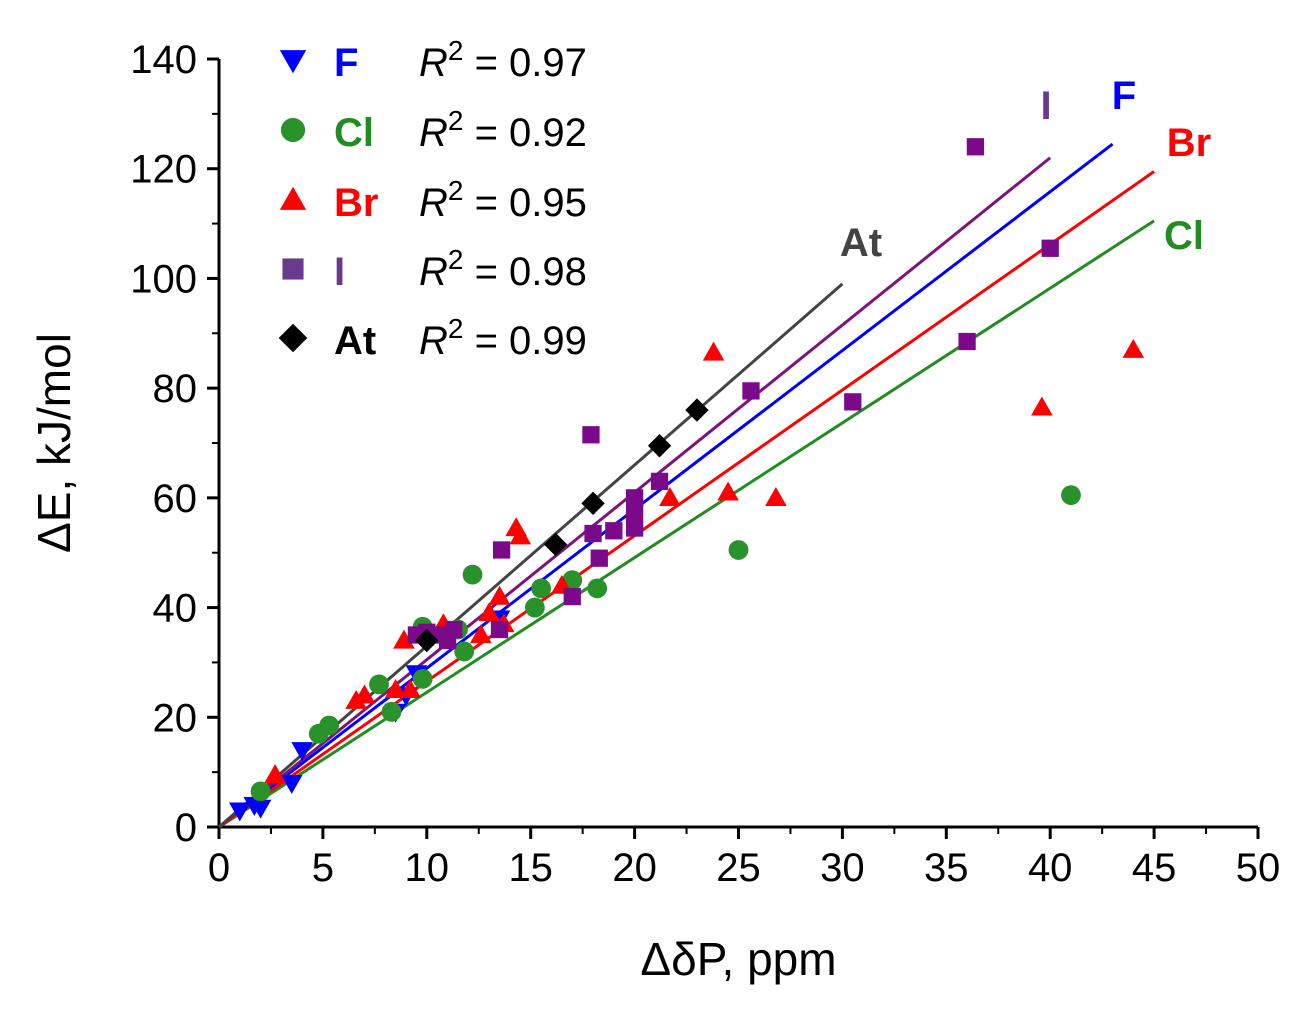  Describe the element at coordinates (175, 718) in the screenshot. I see `y-tick-label: 20` at that location.